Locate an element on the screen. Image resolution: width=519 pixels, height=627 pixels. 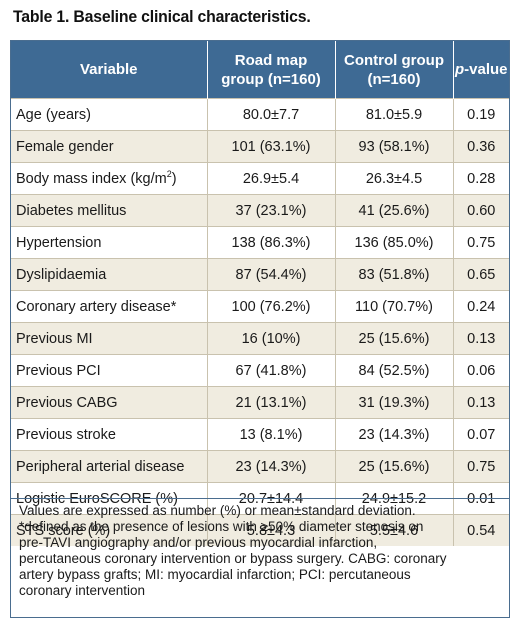
cell-control: 83 (51.8%) is located at coordinates (394, 274).